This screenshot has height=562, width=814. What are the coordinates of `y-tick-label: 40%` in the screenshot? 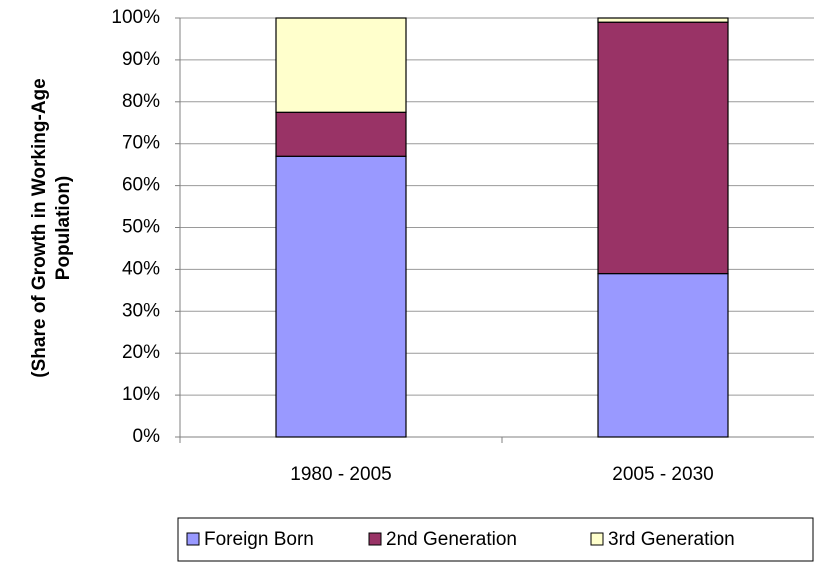 It's located at (141, 268).